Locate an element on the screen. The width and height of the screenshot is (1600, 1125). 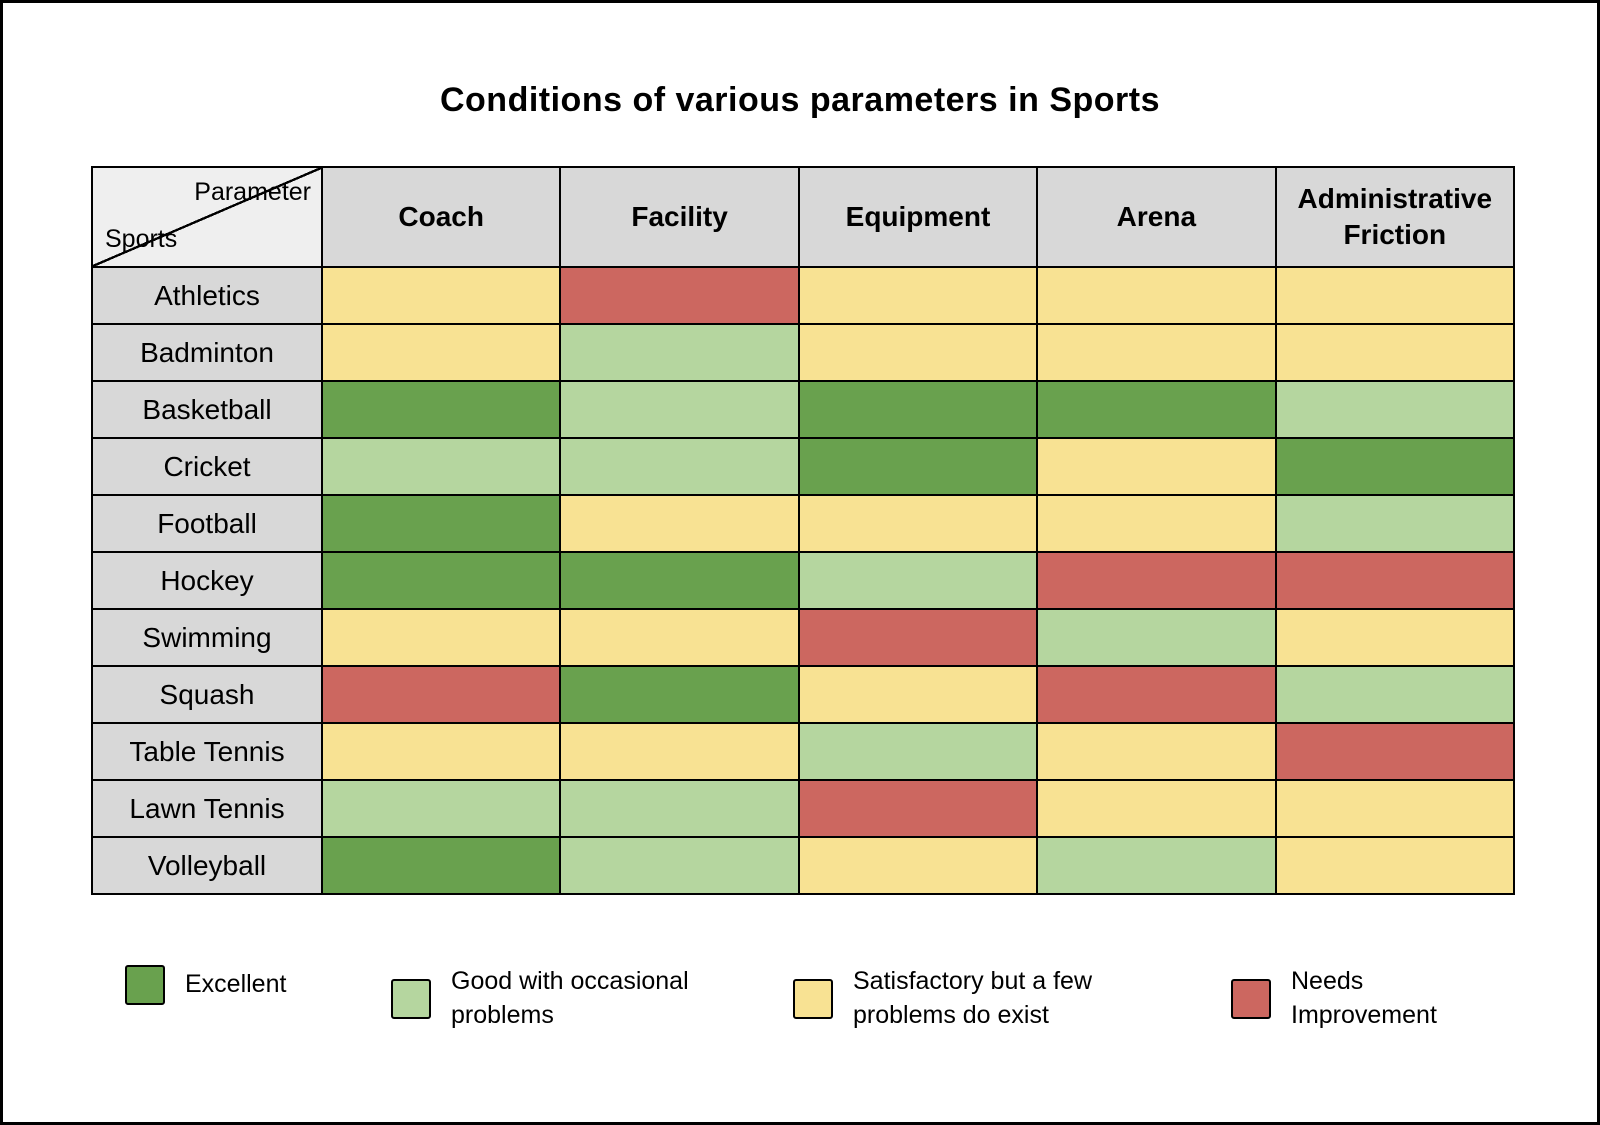
cell-table-tennis-equipment is located at coordinates (918, 751).